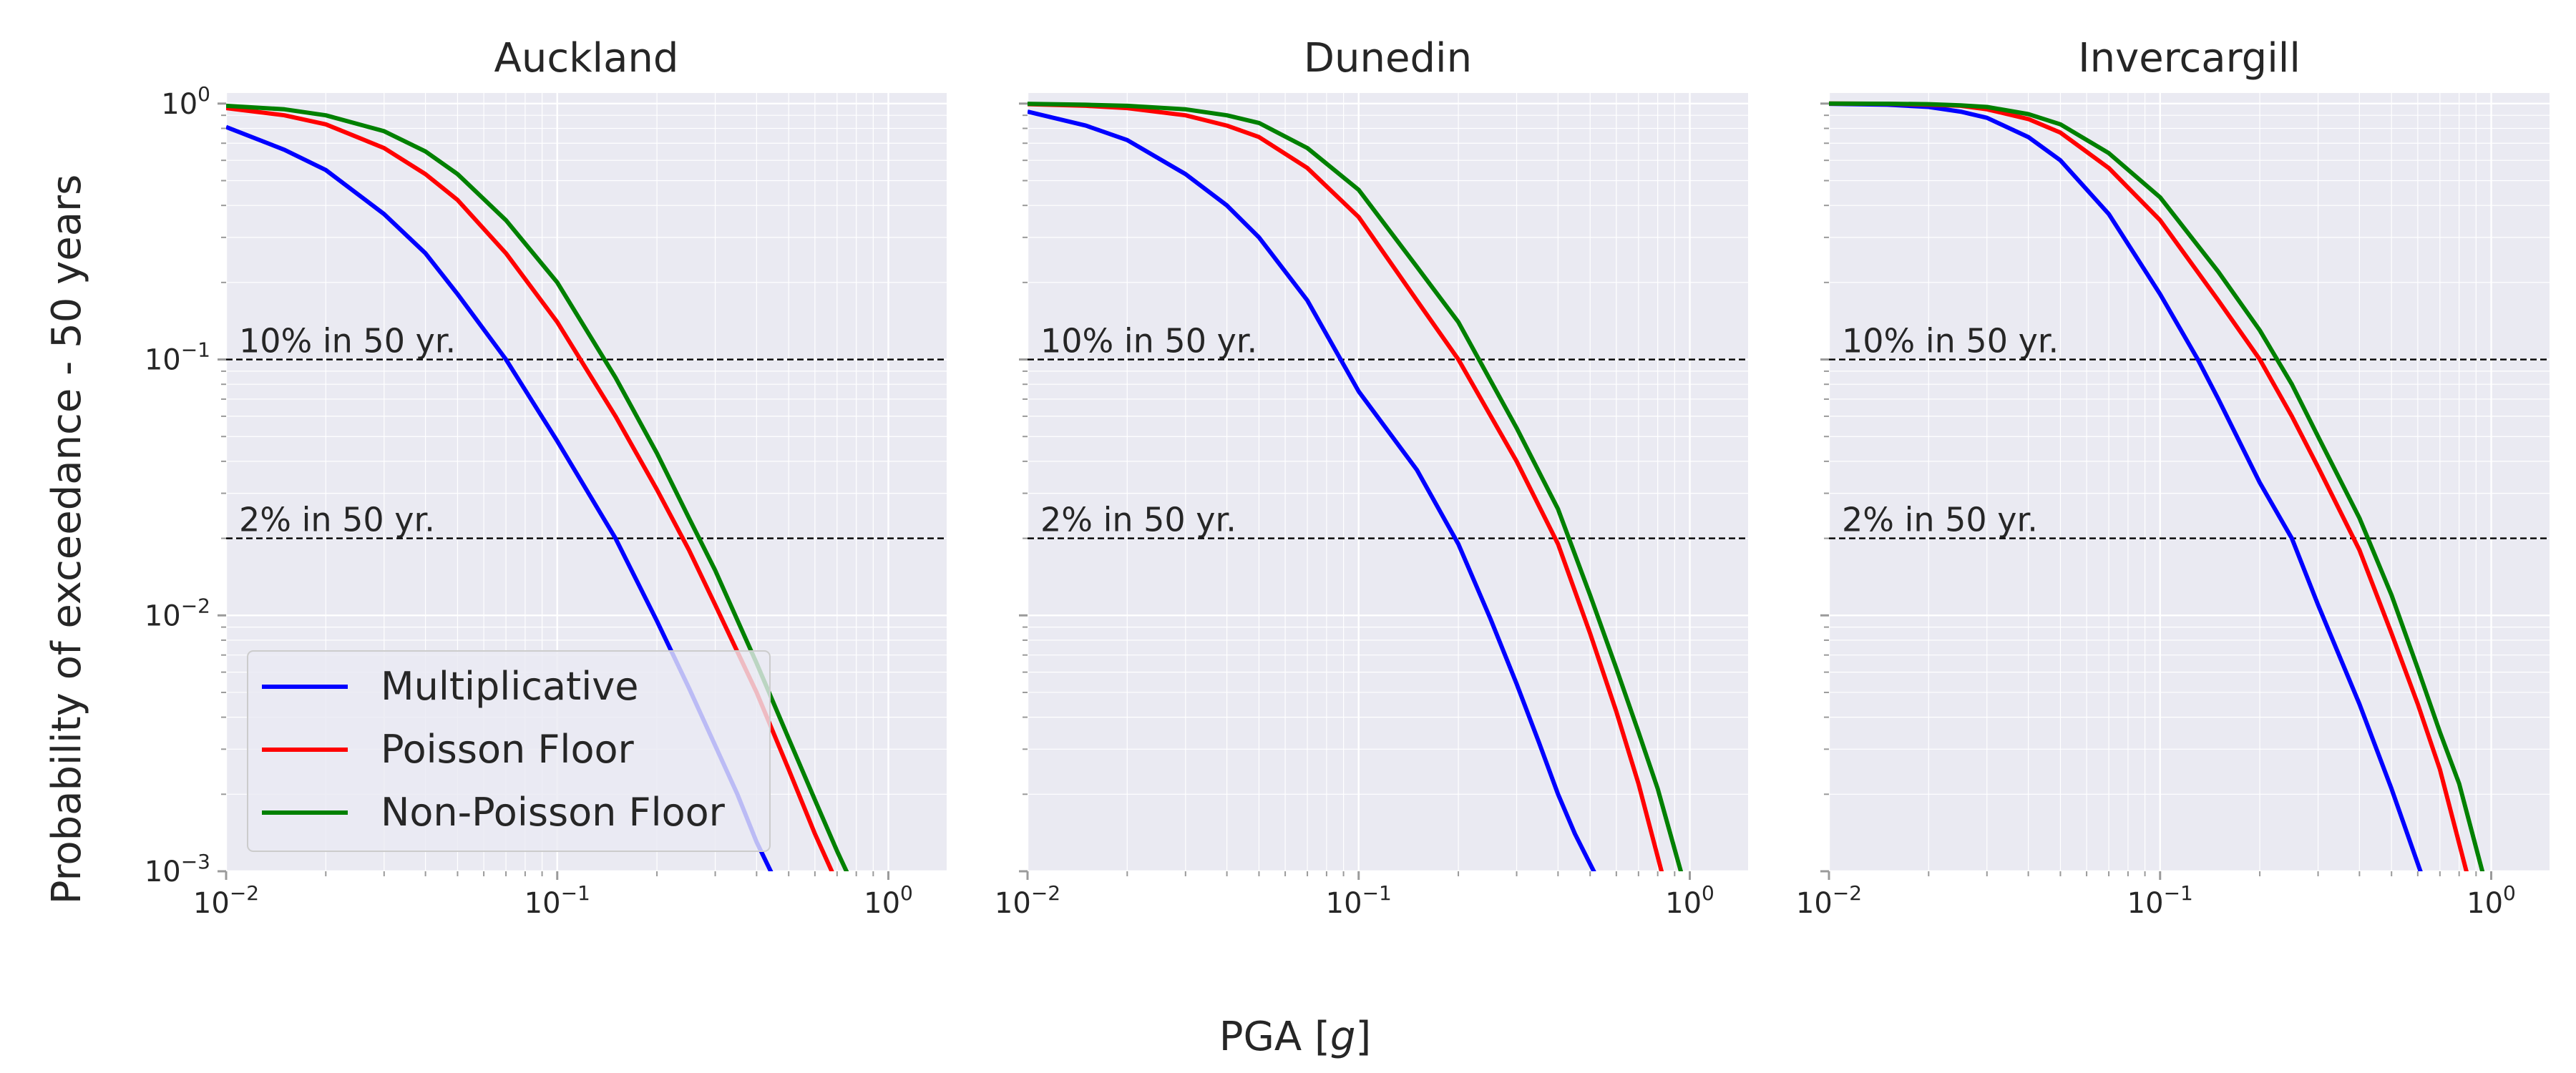  Describe the element at coordinates (2189, 59) in the screenshot. I see `panel-title: Invercargill` at that location.